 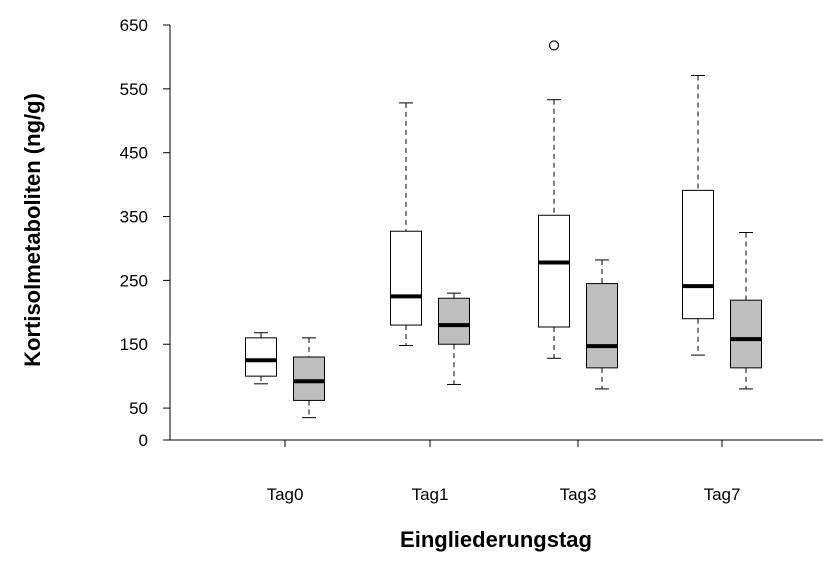 What do you see at coordinates (143, 440) in the screenshot?
I see `y-tick-label: 0` at bounding box center [143, 440].